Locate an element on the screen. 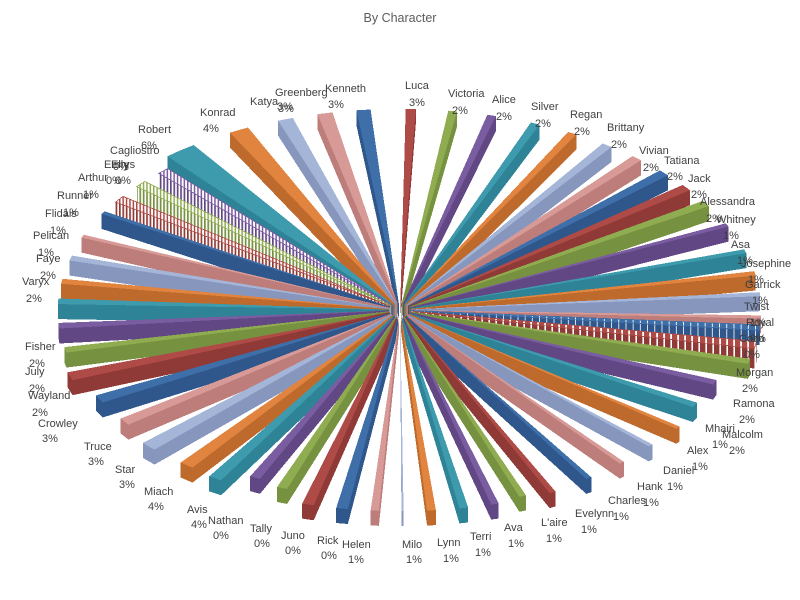 Image resolution: width=800 pixels, height=600 pixels. svg-text: Emrys is located at coordinates (120, 165).